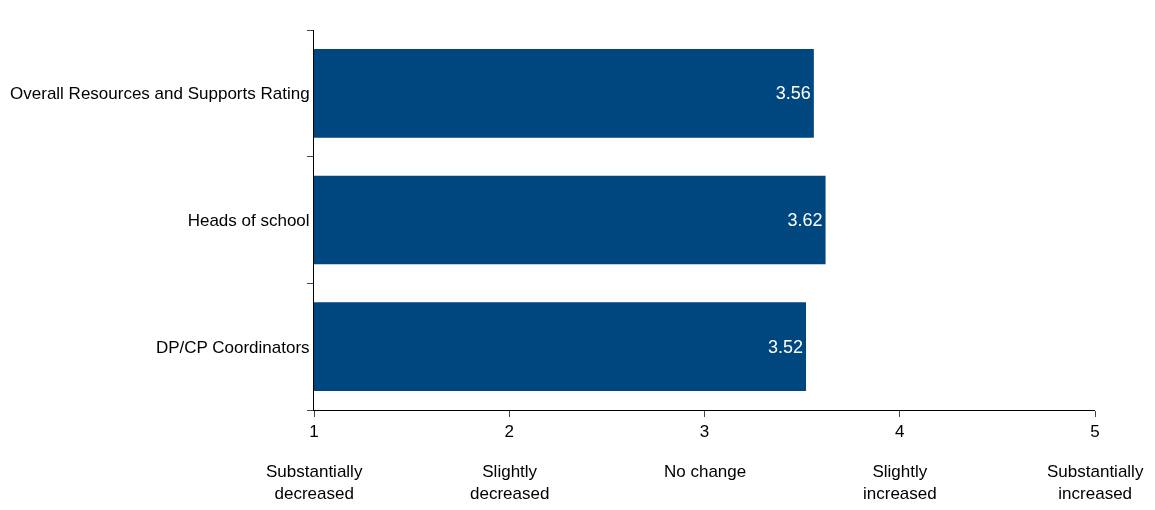  I want to click on x-tick-label: 1, so click(314, 432).